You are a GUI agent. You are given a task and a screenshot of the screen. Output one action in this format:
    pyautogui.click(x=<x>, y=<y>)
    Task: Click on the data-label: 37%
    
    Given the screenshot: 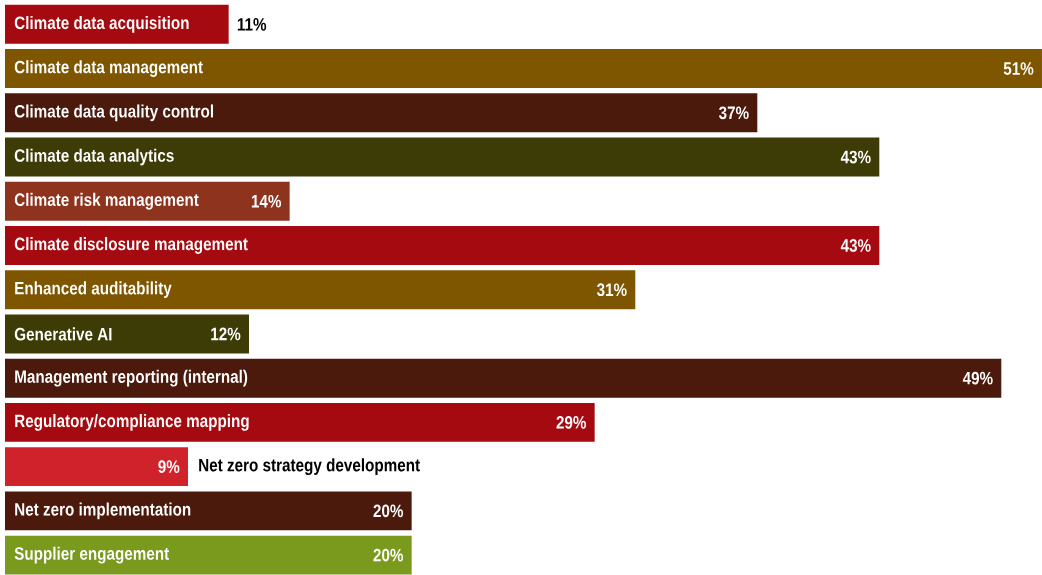 What is the action you would take?
    pyautogui.click(x=733, y=113)
    